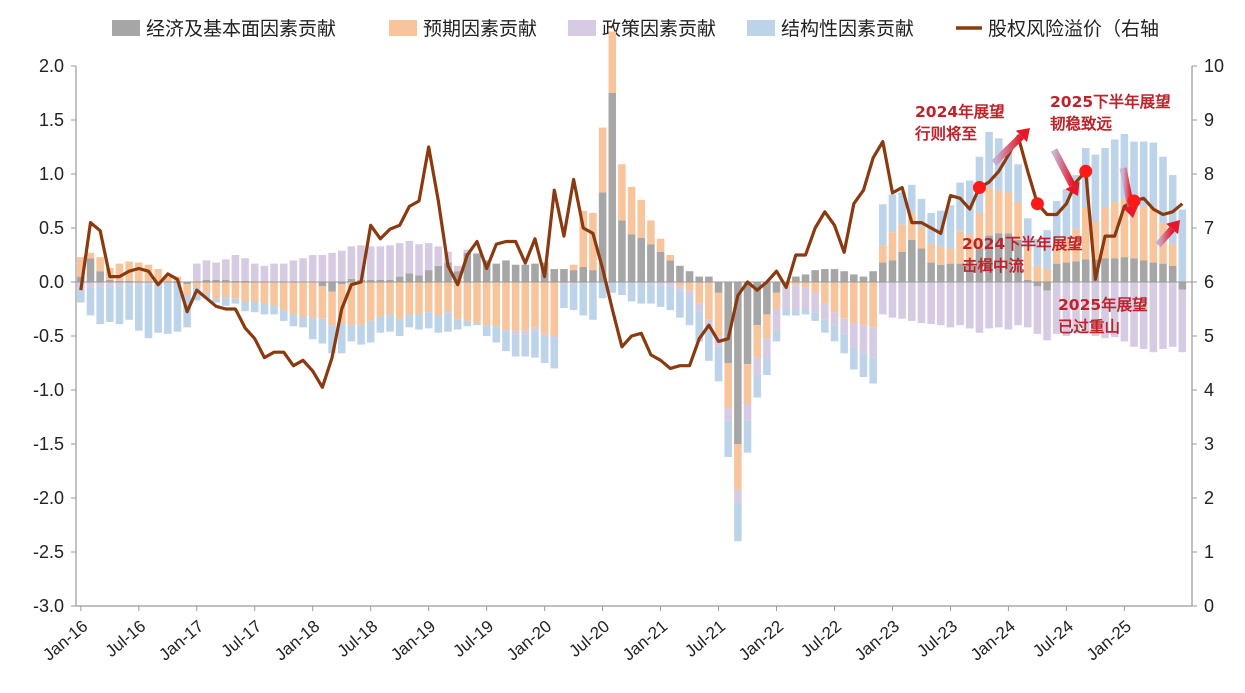 The image size is (1245, 693). Describe the element at coordinates (181, 641) in the screenshot. I see `x-tick-label: Jan-17` at that location.